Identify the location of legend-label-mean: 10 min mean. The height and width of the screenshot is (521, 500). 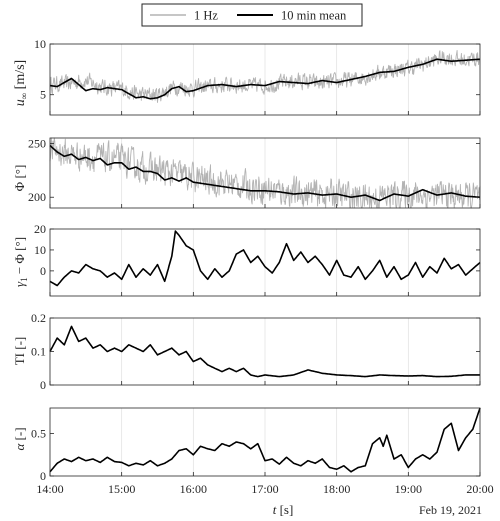
(314, 16).